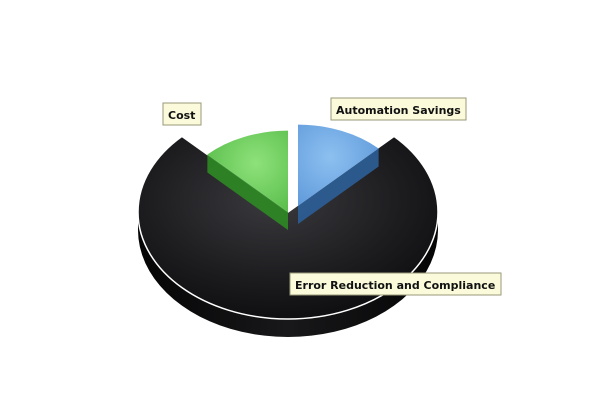 The height and width of the screenshot is (400, 600). I want to click on pie-slice-cut-cost, so click(247, 192).